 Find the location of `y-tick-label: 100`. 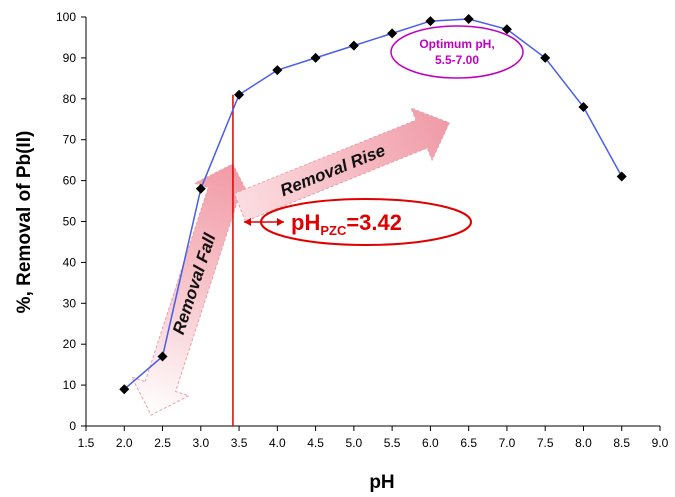

y-tick-label: 100 is located at coordinates (66, 17).